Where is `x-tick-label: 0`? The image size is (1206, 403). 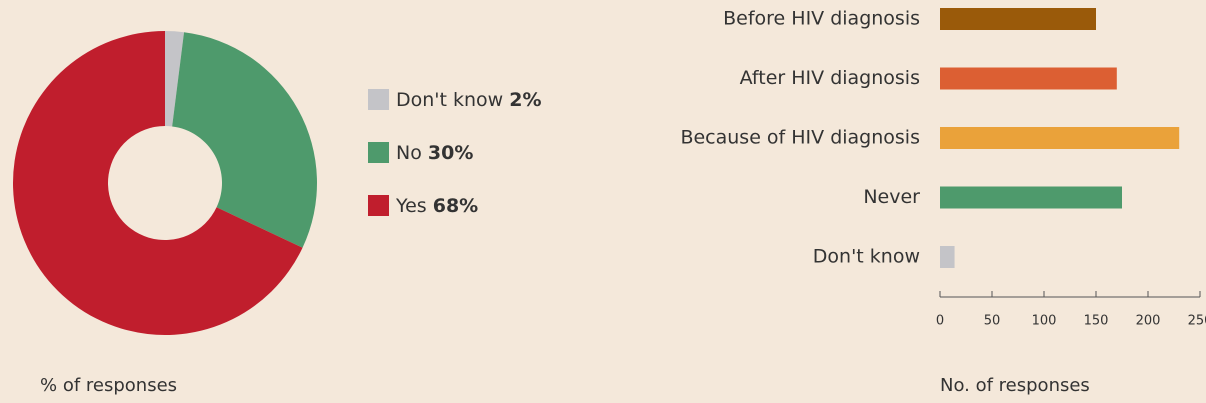 x-tick-label: 0 is located at coordinates (940, 321).